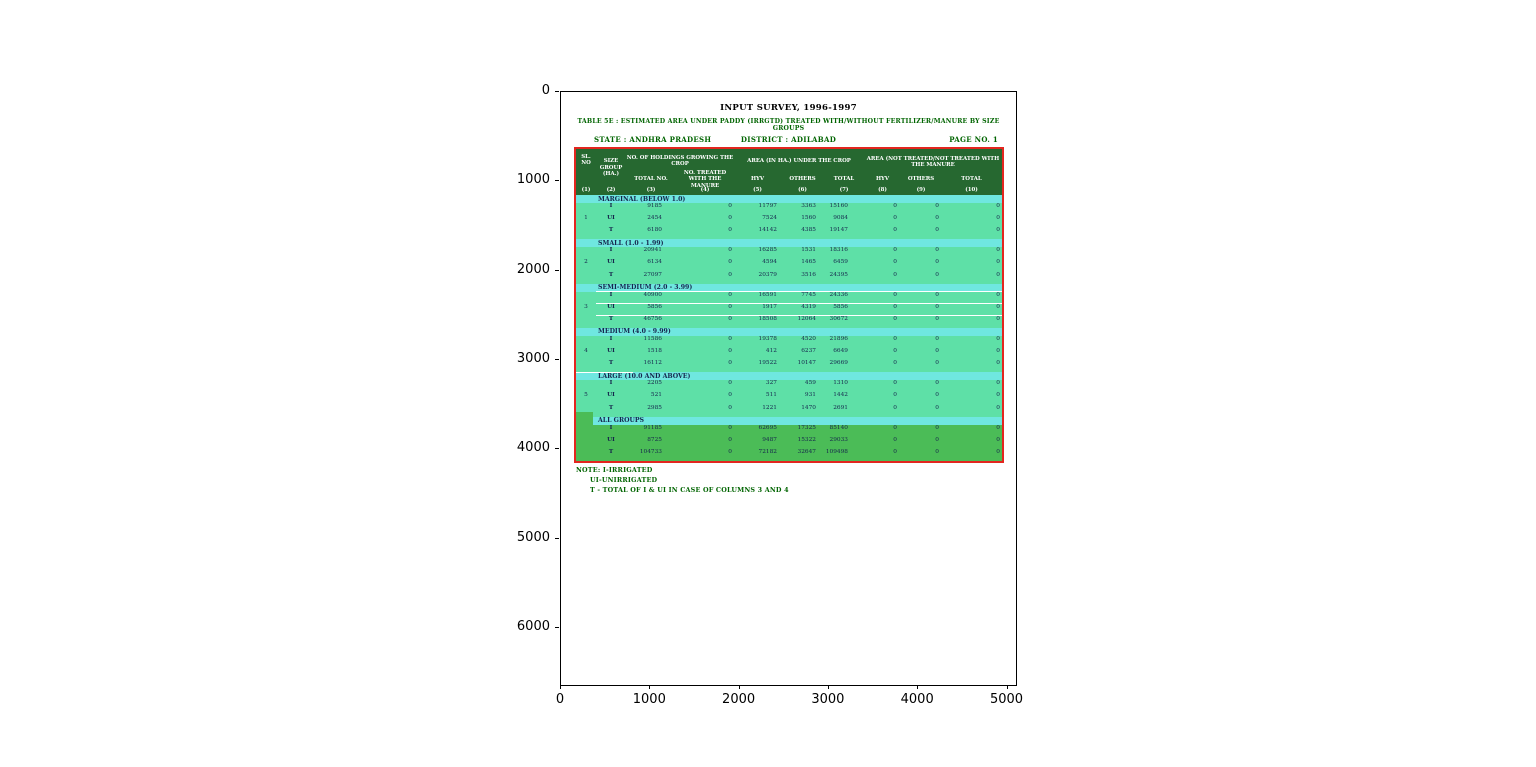  Describe the element at coordinates (799, 160) in the screenshot. I see `header-area-group: AREA (IN HA.) UNDER THE CROP` at that location.